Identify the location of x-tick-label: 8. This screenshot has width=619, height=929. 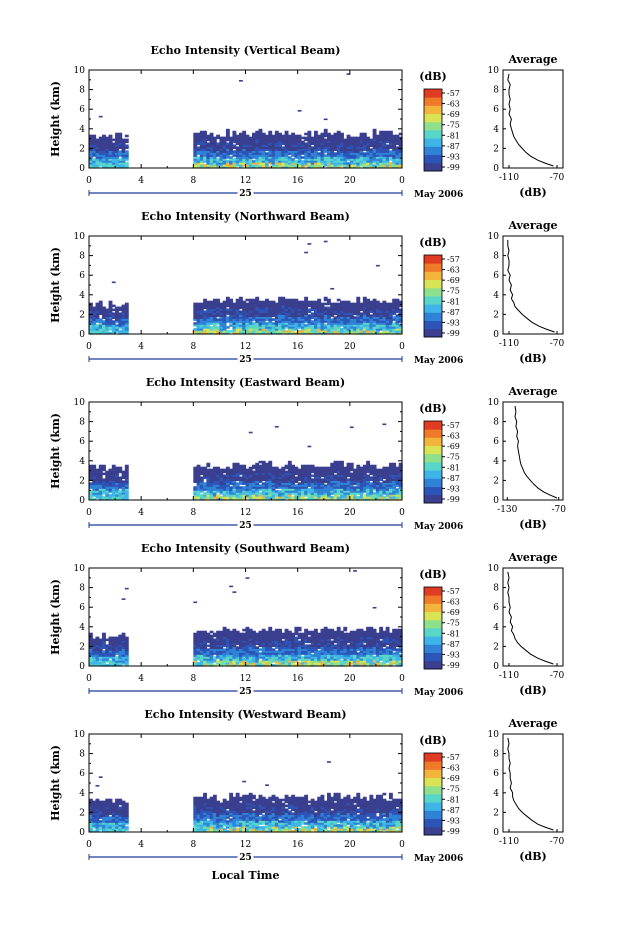
(193, 347).